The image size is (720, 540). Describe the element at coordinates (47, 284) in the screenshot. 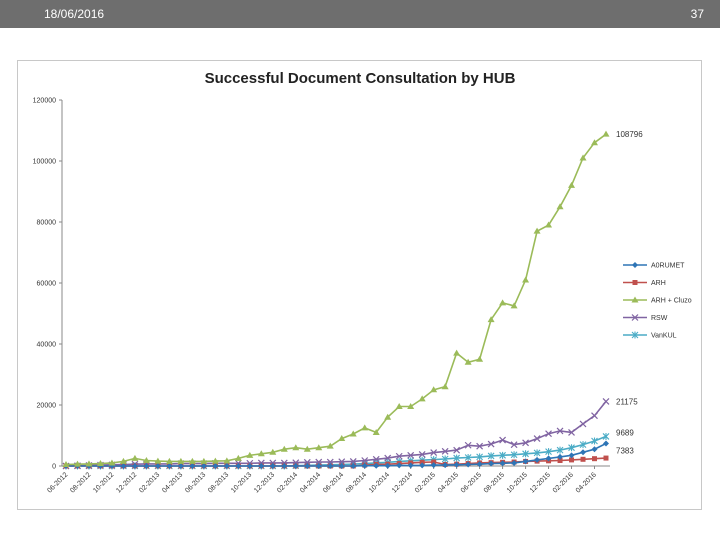

I see `y-tick-label: 60000` at that location.